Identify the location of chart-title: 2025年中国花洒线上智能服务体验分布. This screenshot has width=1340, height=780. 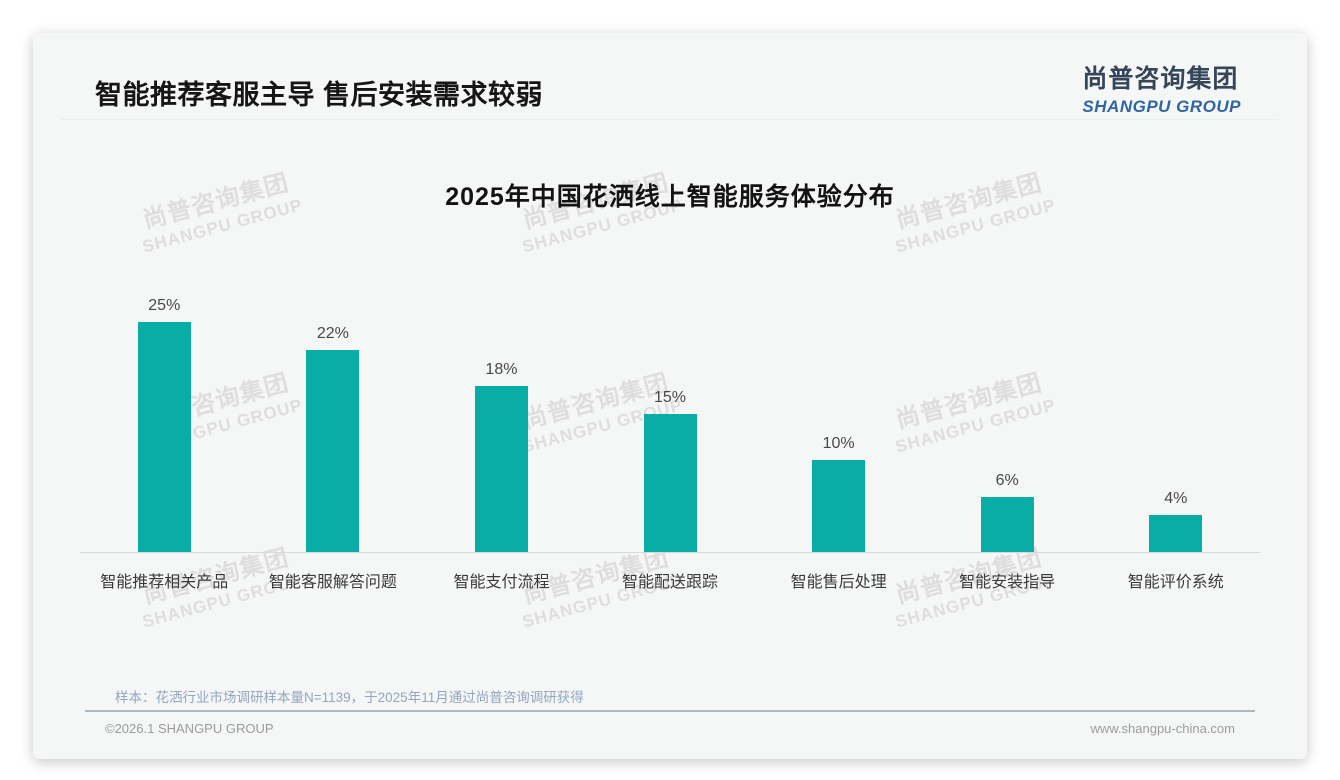
(670, 197).